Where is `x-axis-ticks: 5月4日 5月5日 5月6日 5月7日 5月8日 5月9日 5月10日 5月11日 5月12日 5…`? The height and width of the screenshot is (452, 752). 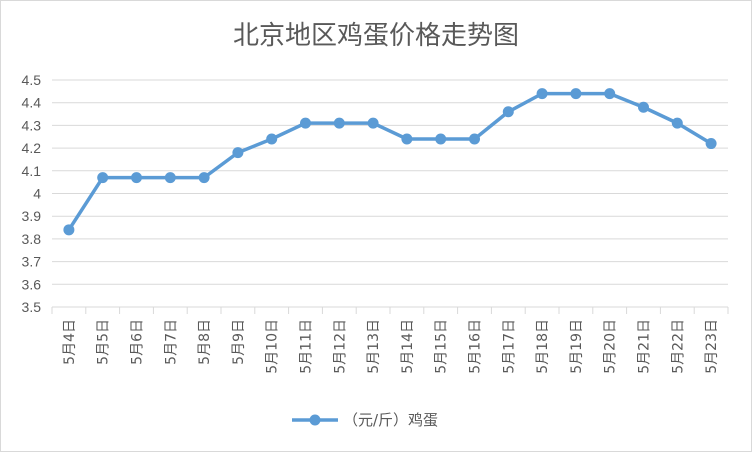 x-axis-ticks: 5月4日 5月5日 5月6日 5月7日 5月8日 5月9日 5月10日 5月11日 5月12日 5… is located at coordinates (391, 346).